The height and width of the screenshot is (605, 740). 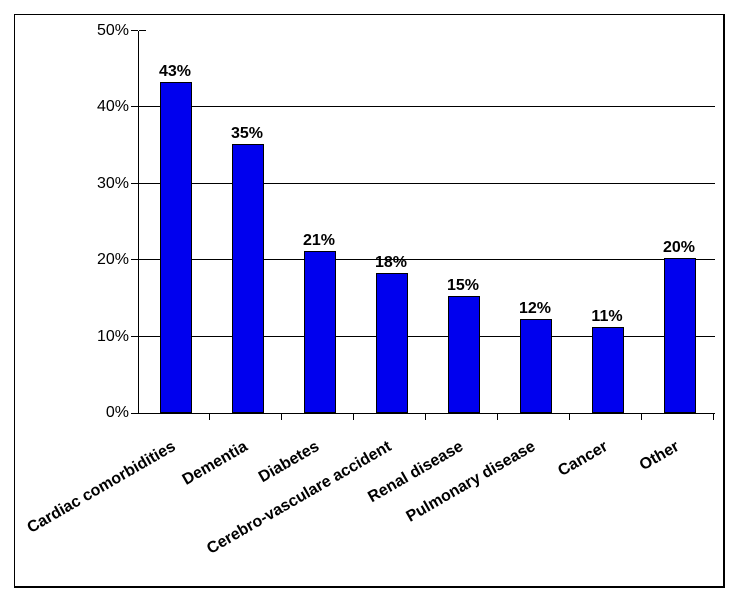 What do you see at coordinates (247, 133) in the screenshot?
I see `bar-value-label: 35%` at bounding box center [247, 133].